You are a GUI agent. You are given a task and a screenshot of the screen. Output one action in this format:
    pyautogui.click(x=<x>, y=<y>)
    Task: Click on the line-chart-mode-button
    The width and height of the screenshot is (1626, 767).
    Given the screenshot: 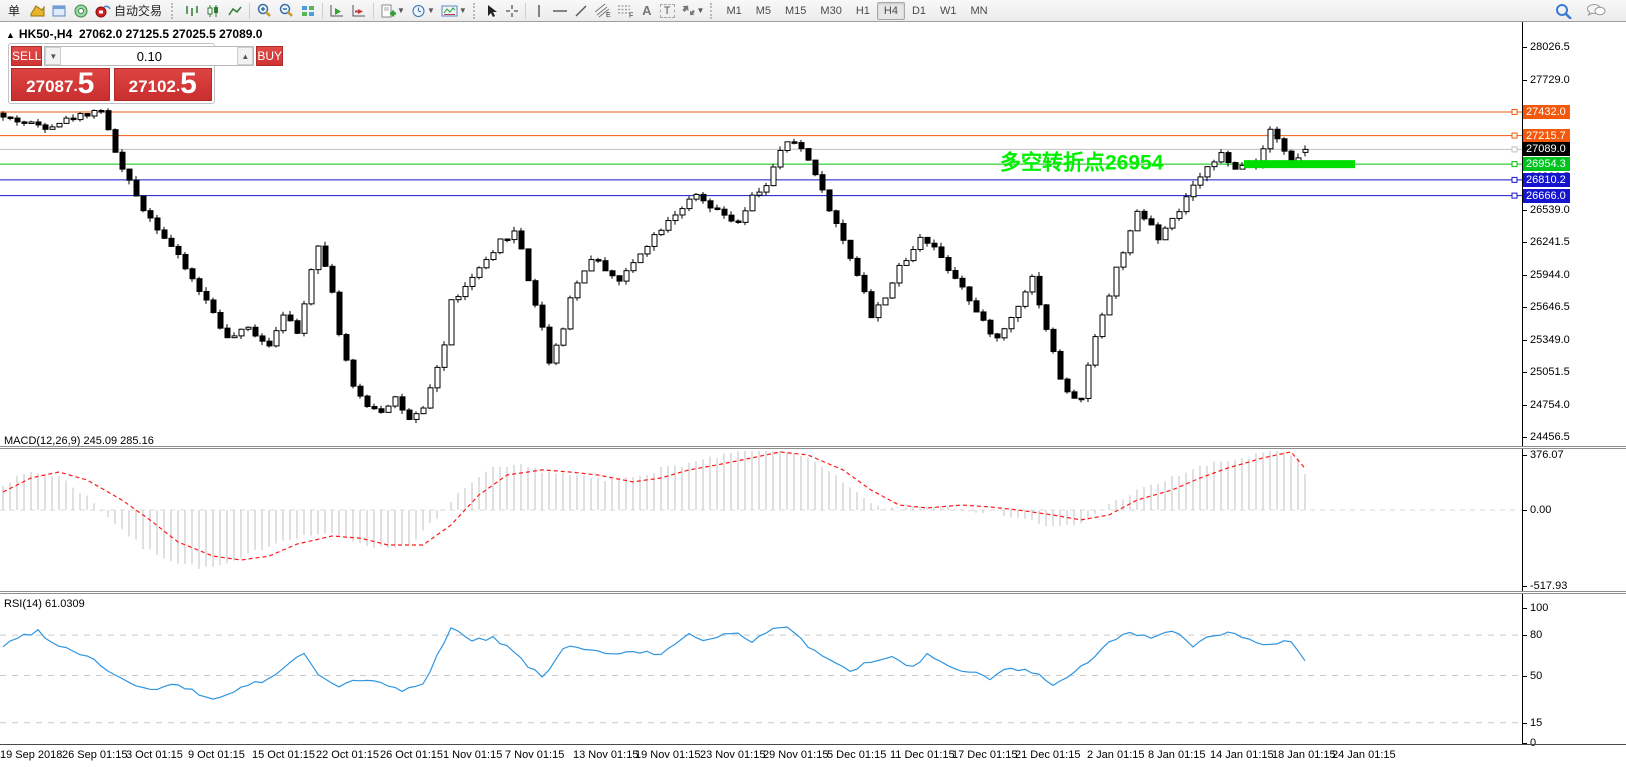 What is the action you would take?
    pyautogui.click(x=235, y=11)
    